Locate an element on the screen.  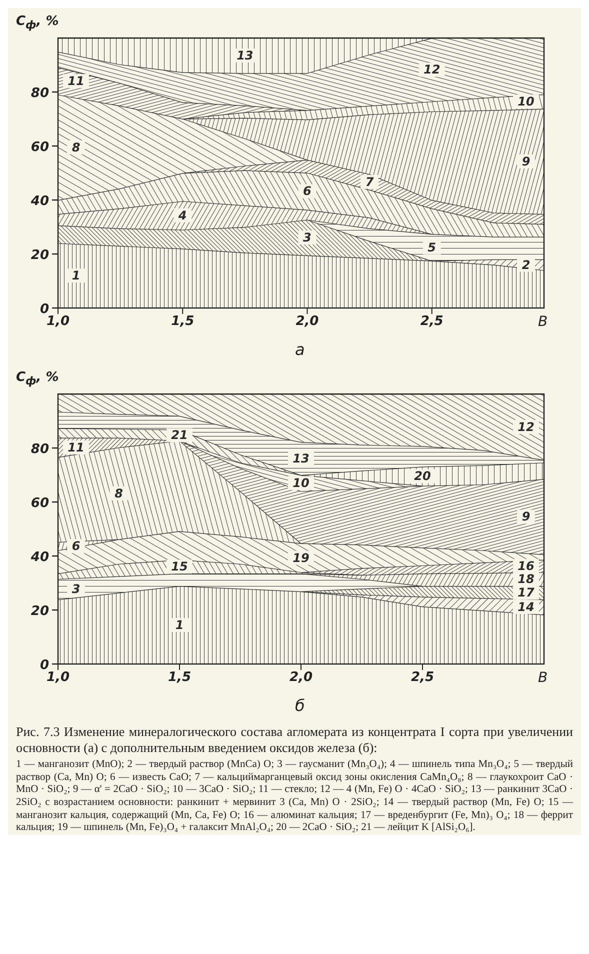
series-label: 7 is located at coordinates (369, 181).